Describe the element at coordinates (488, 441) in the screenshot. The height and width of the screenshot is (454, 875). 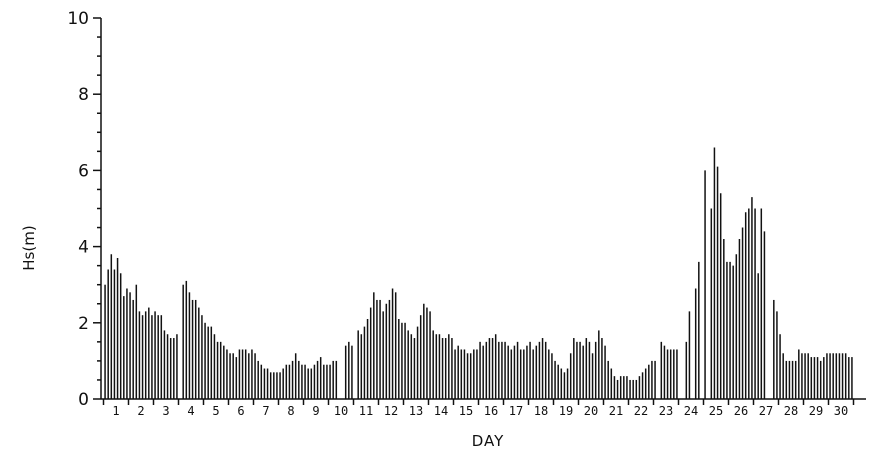
I see `x-axis-title: DAY` at that location.